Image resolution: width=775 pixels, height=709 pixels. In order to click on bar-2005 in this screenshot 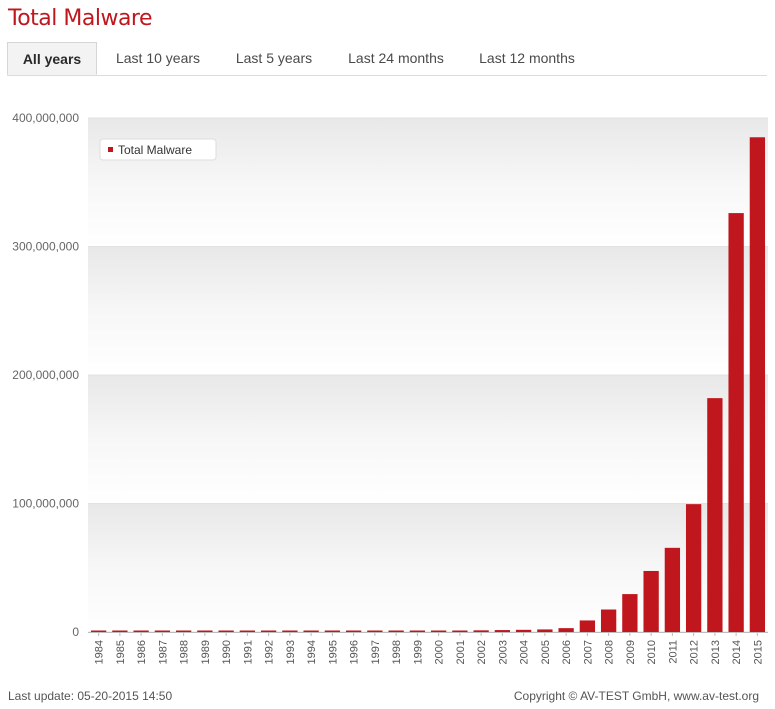, I will do `click(545, 630)`.